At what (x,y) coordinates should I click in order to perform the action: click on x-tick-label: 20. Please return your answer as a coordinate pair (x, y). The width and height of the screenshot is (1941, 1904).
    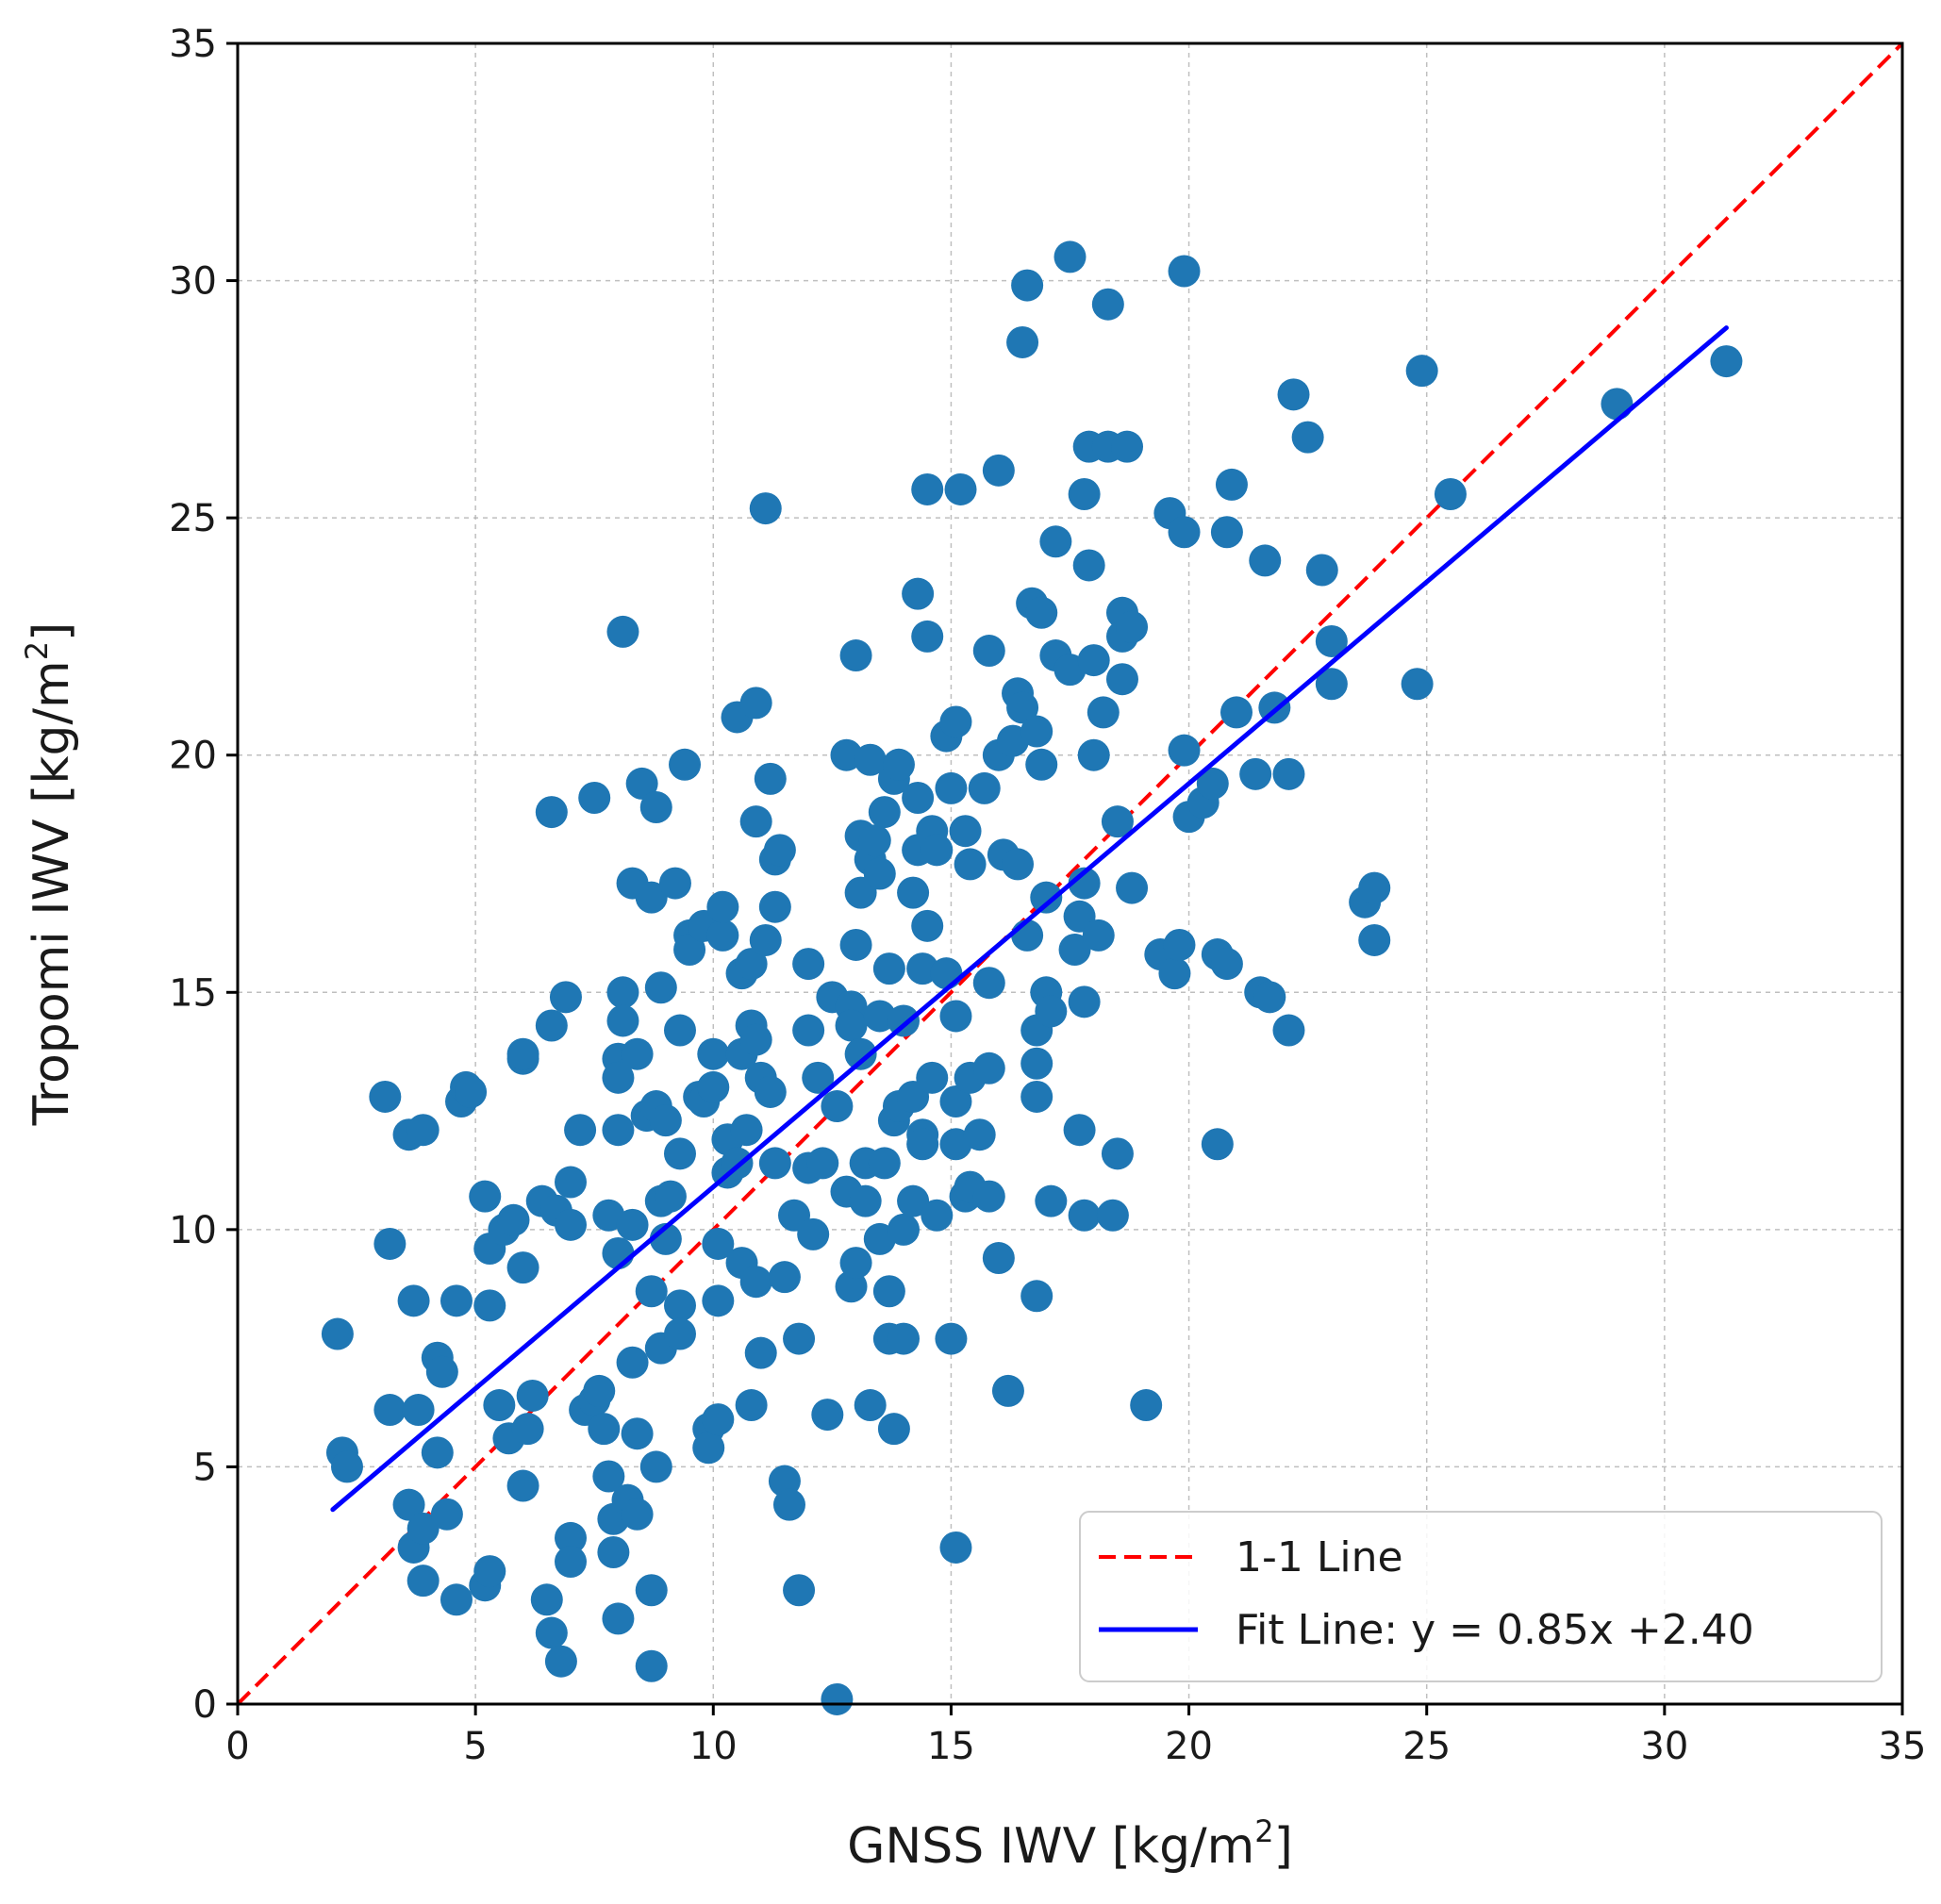
    Looking at the image, I should click on (1189, 1746).